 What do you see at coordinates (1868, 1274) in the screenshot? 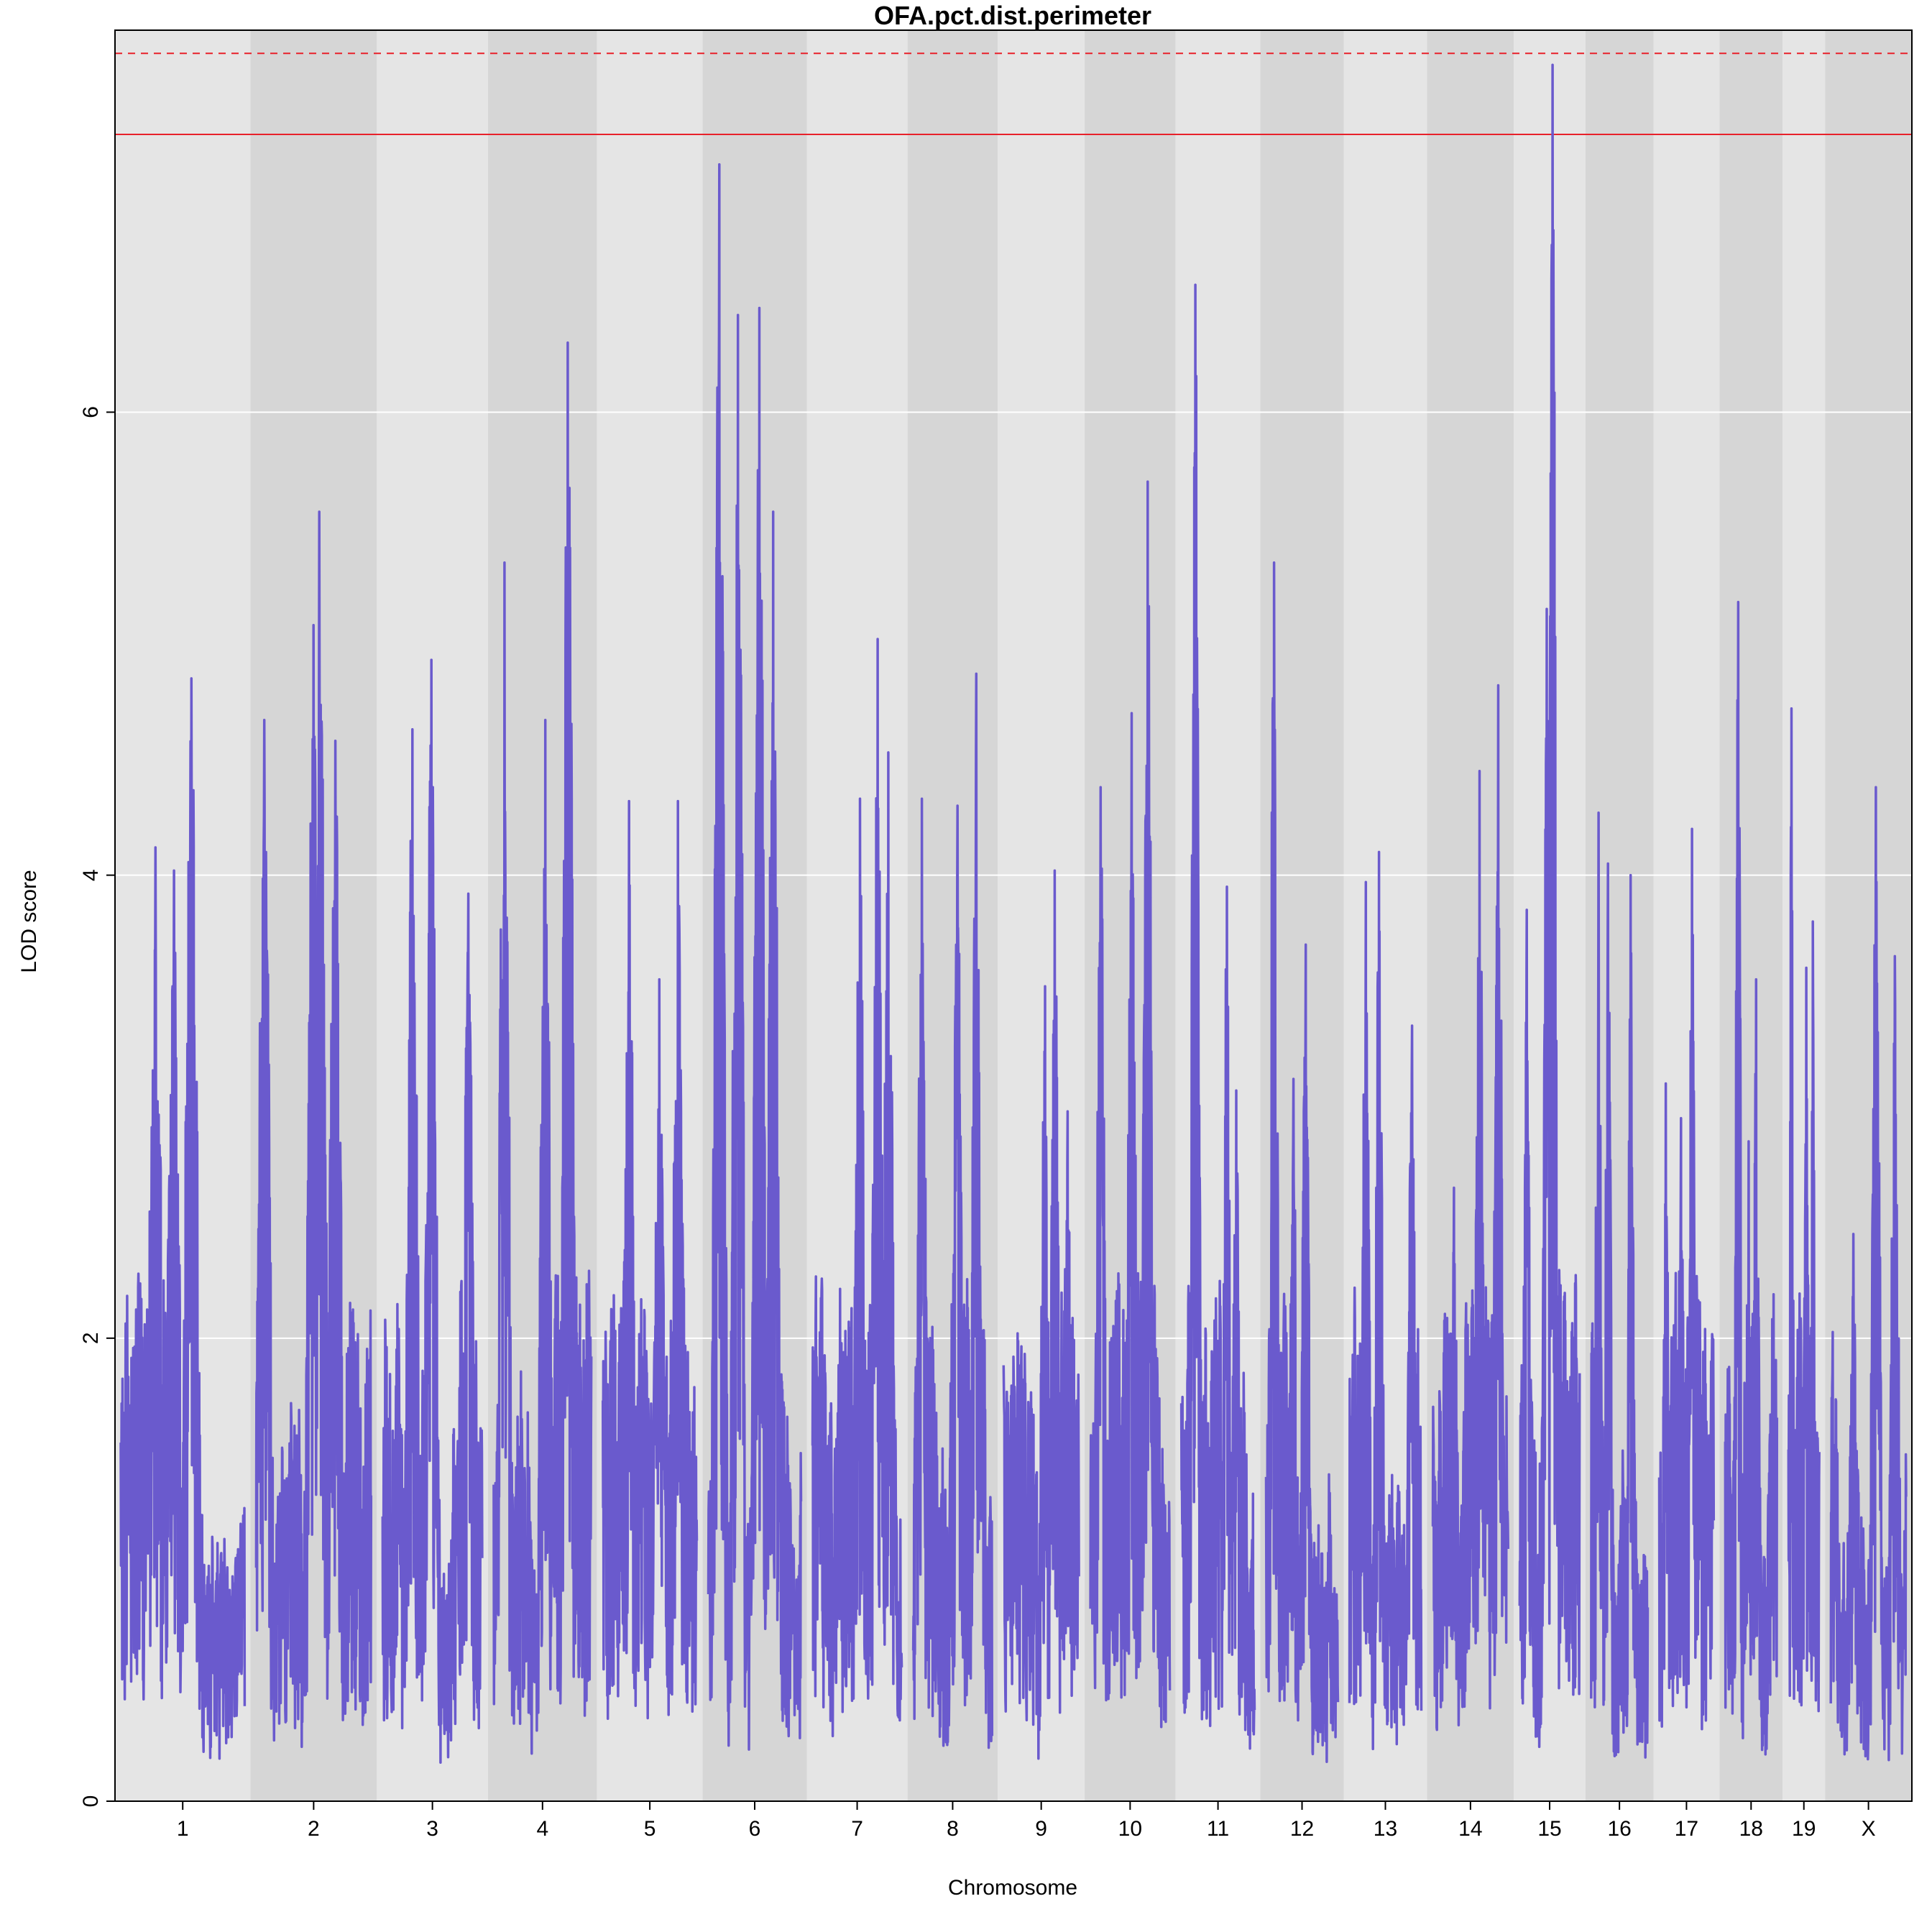
I see `lod-line-chr-X` at bounding box center [1868, 1274].